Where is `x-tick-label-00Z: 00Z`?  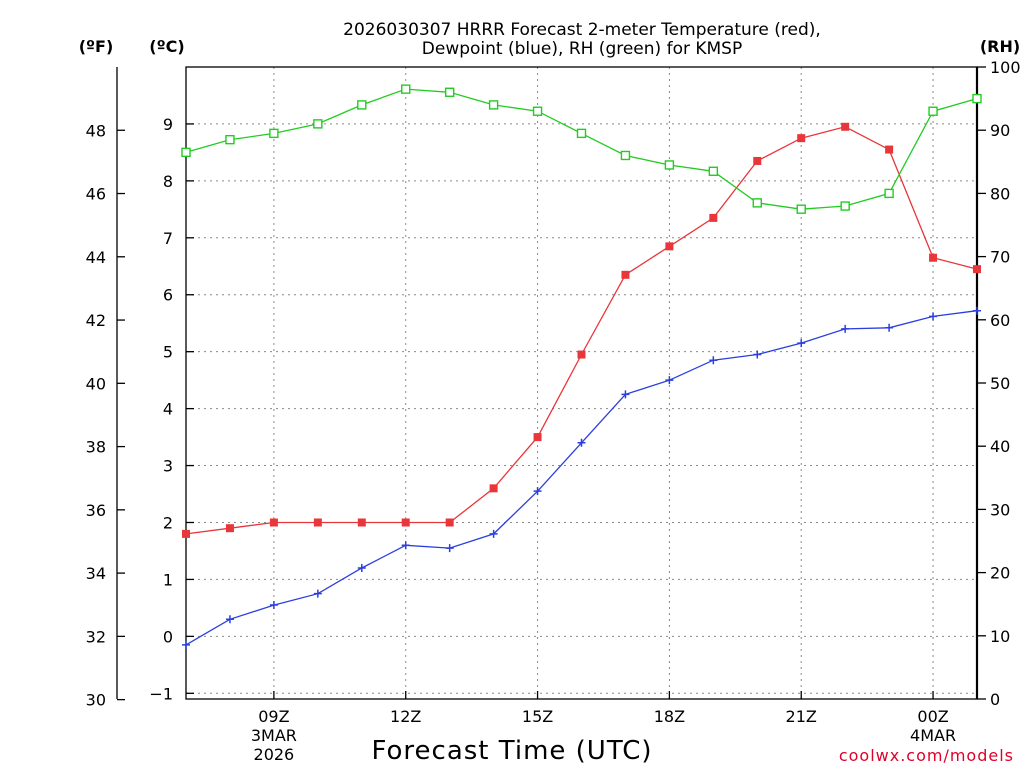
x-tick-label-00Z: 00Z is located at coordinates (932, 716).